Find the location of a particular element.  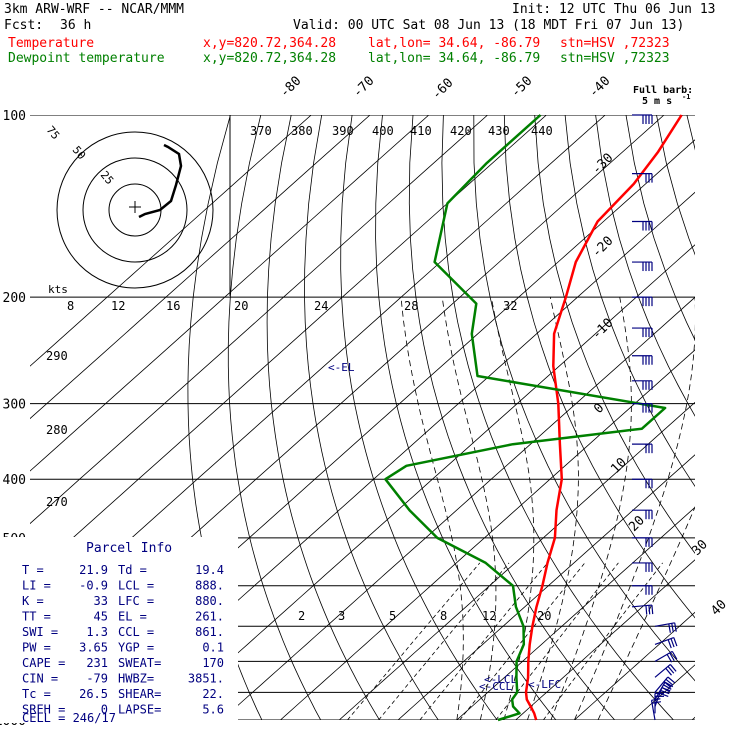

pressure-tick-label: 300 is located at coordinates (14, 405).